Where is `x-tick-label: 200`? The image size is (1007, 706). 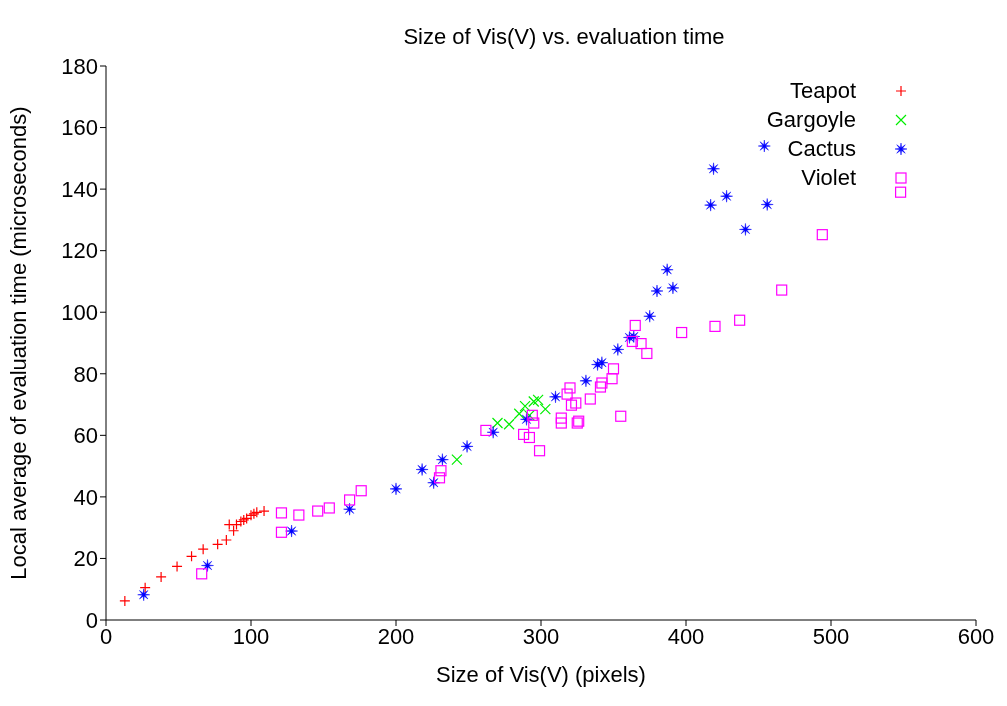 x-tick-label: 200 is located at coordinates (396, 636).